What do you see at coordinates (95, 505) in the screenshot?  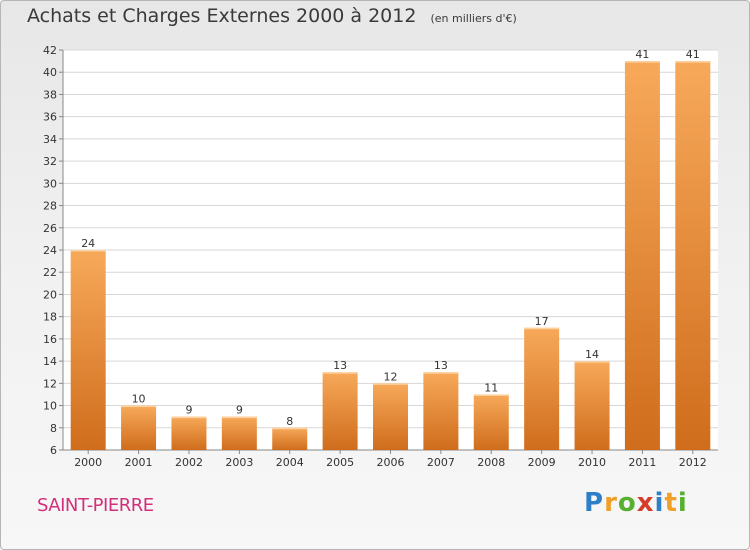 I see `commune-name: SAINT-PIERRE` at bounding box center [95, 505].